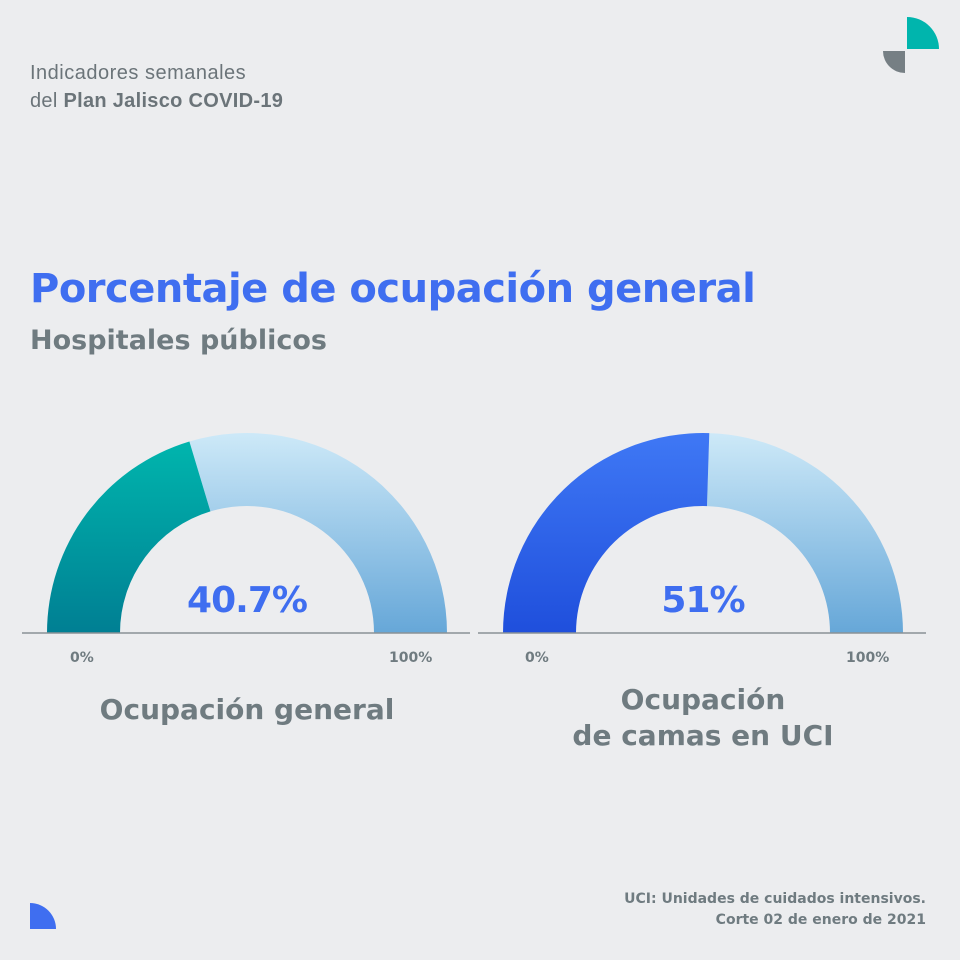 This screenshot has height=960, width=960. I want to click on gauge1-value: 40.7%, so click(247, 600).